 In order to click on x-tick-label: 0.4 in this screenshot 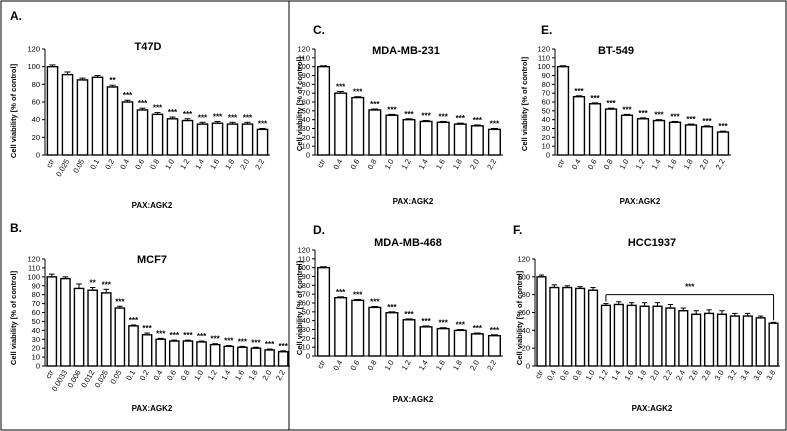, I will do `click(157, 376)`.